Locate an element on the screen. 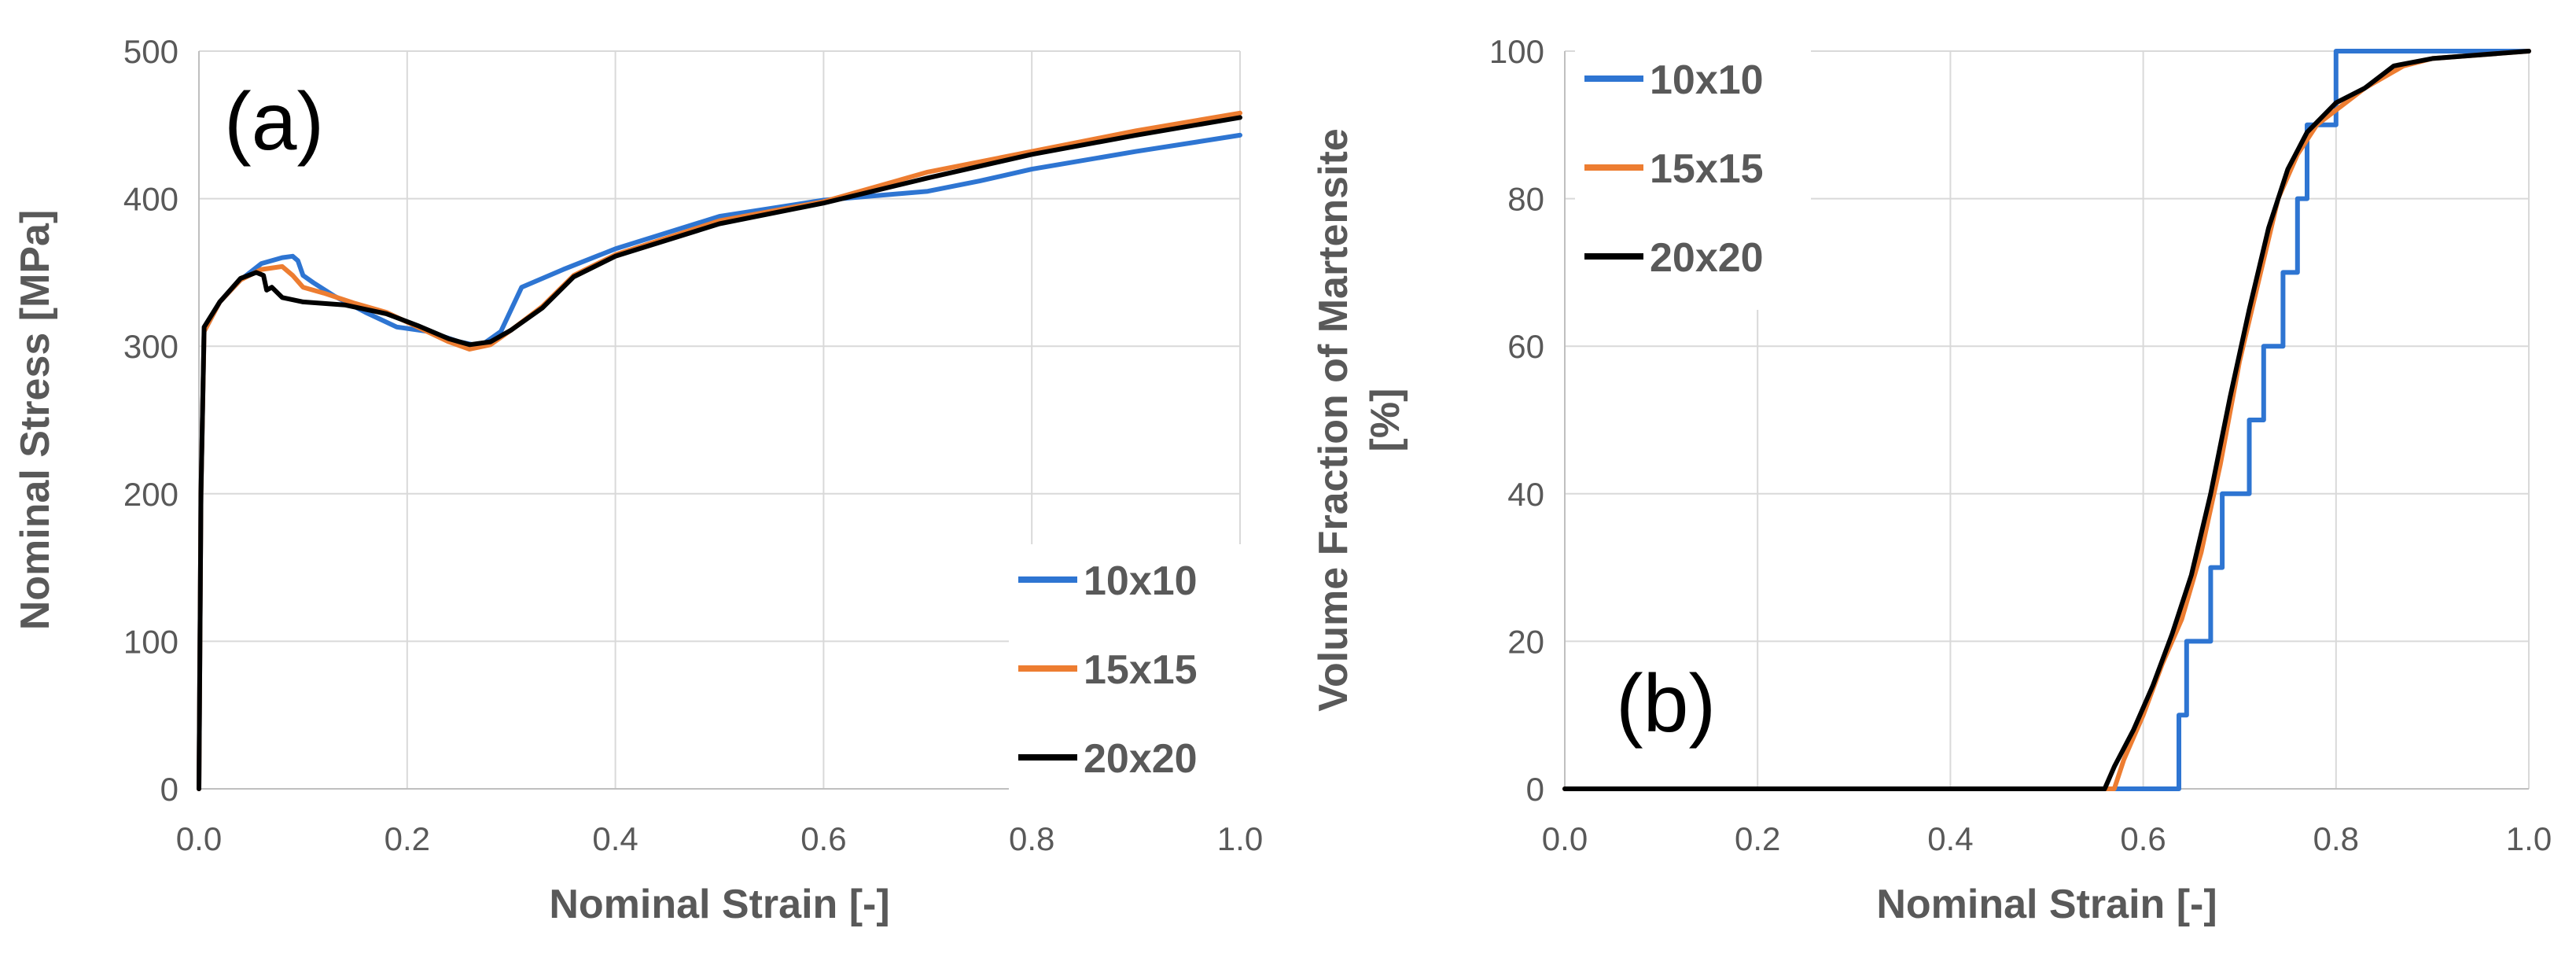  y-axis-title: Nominal Stress [MPa] is located at coordinates (36, 420).